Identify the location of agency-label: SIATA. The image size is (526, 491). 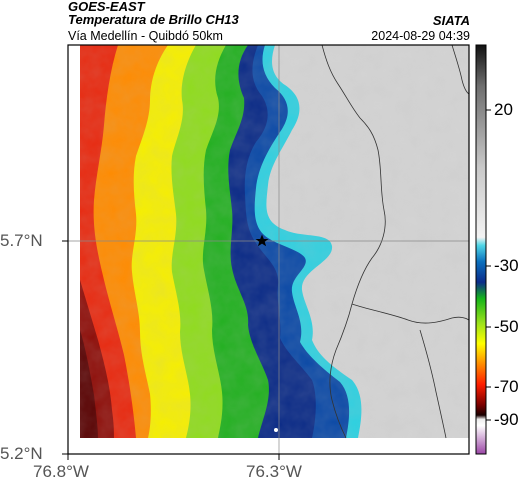
(451, 20).